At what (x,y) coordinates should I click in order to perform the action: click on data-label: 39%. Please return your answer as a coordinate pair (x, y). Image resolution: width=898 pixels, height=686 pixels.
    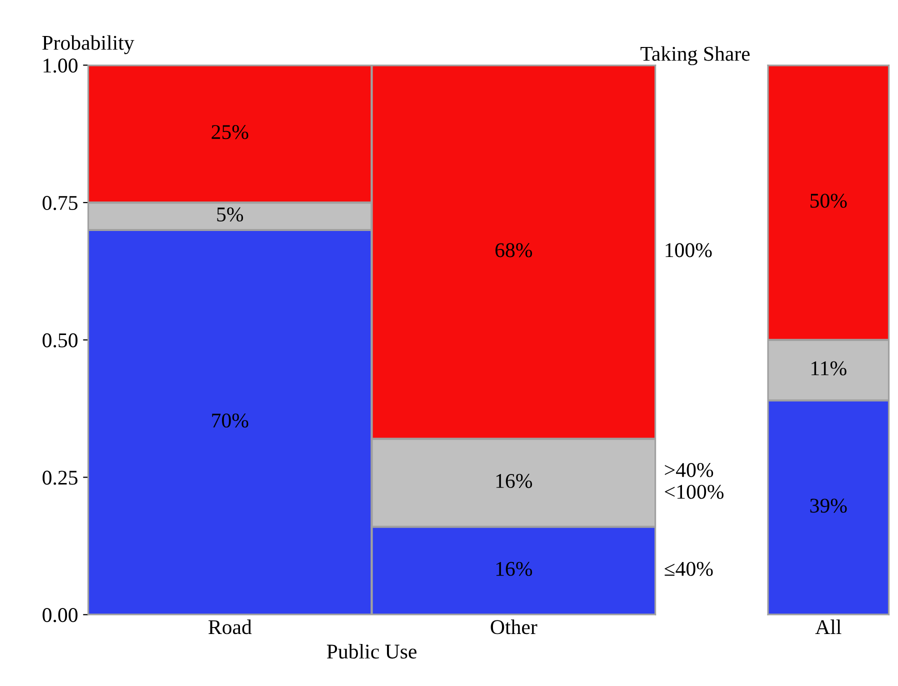
    Looking at the image, I should click on (828, 505).